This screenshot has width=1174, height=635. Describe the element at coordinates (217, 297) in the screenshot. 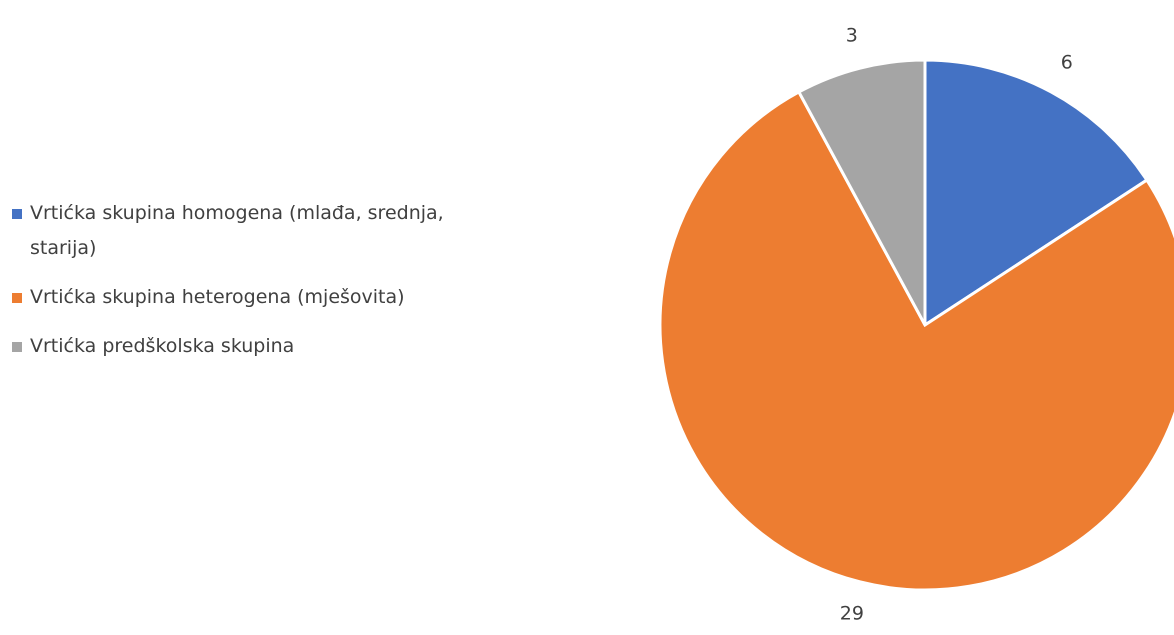

I see `legend-label: Vrtićka skupina heterogena (mješovita)` at that location.